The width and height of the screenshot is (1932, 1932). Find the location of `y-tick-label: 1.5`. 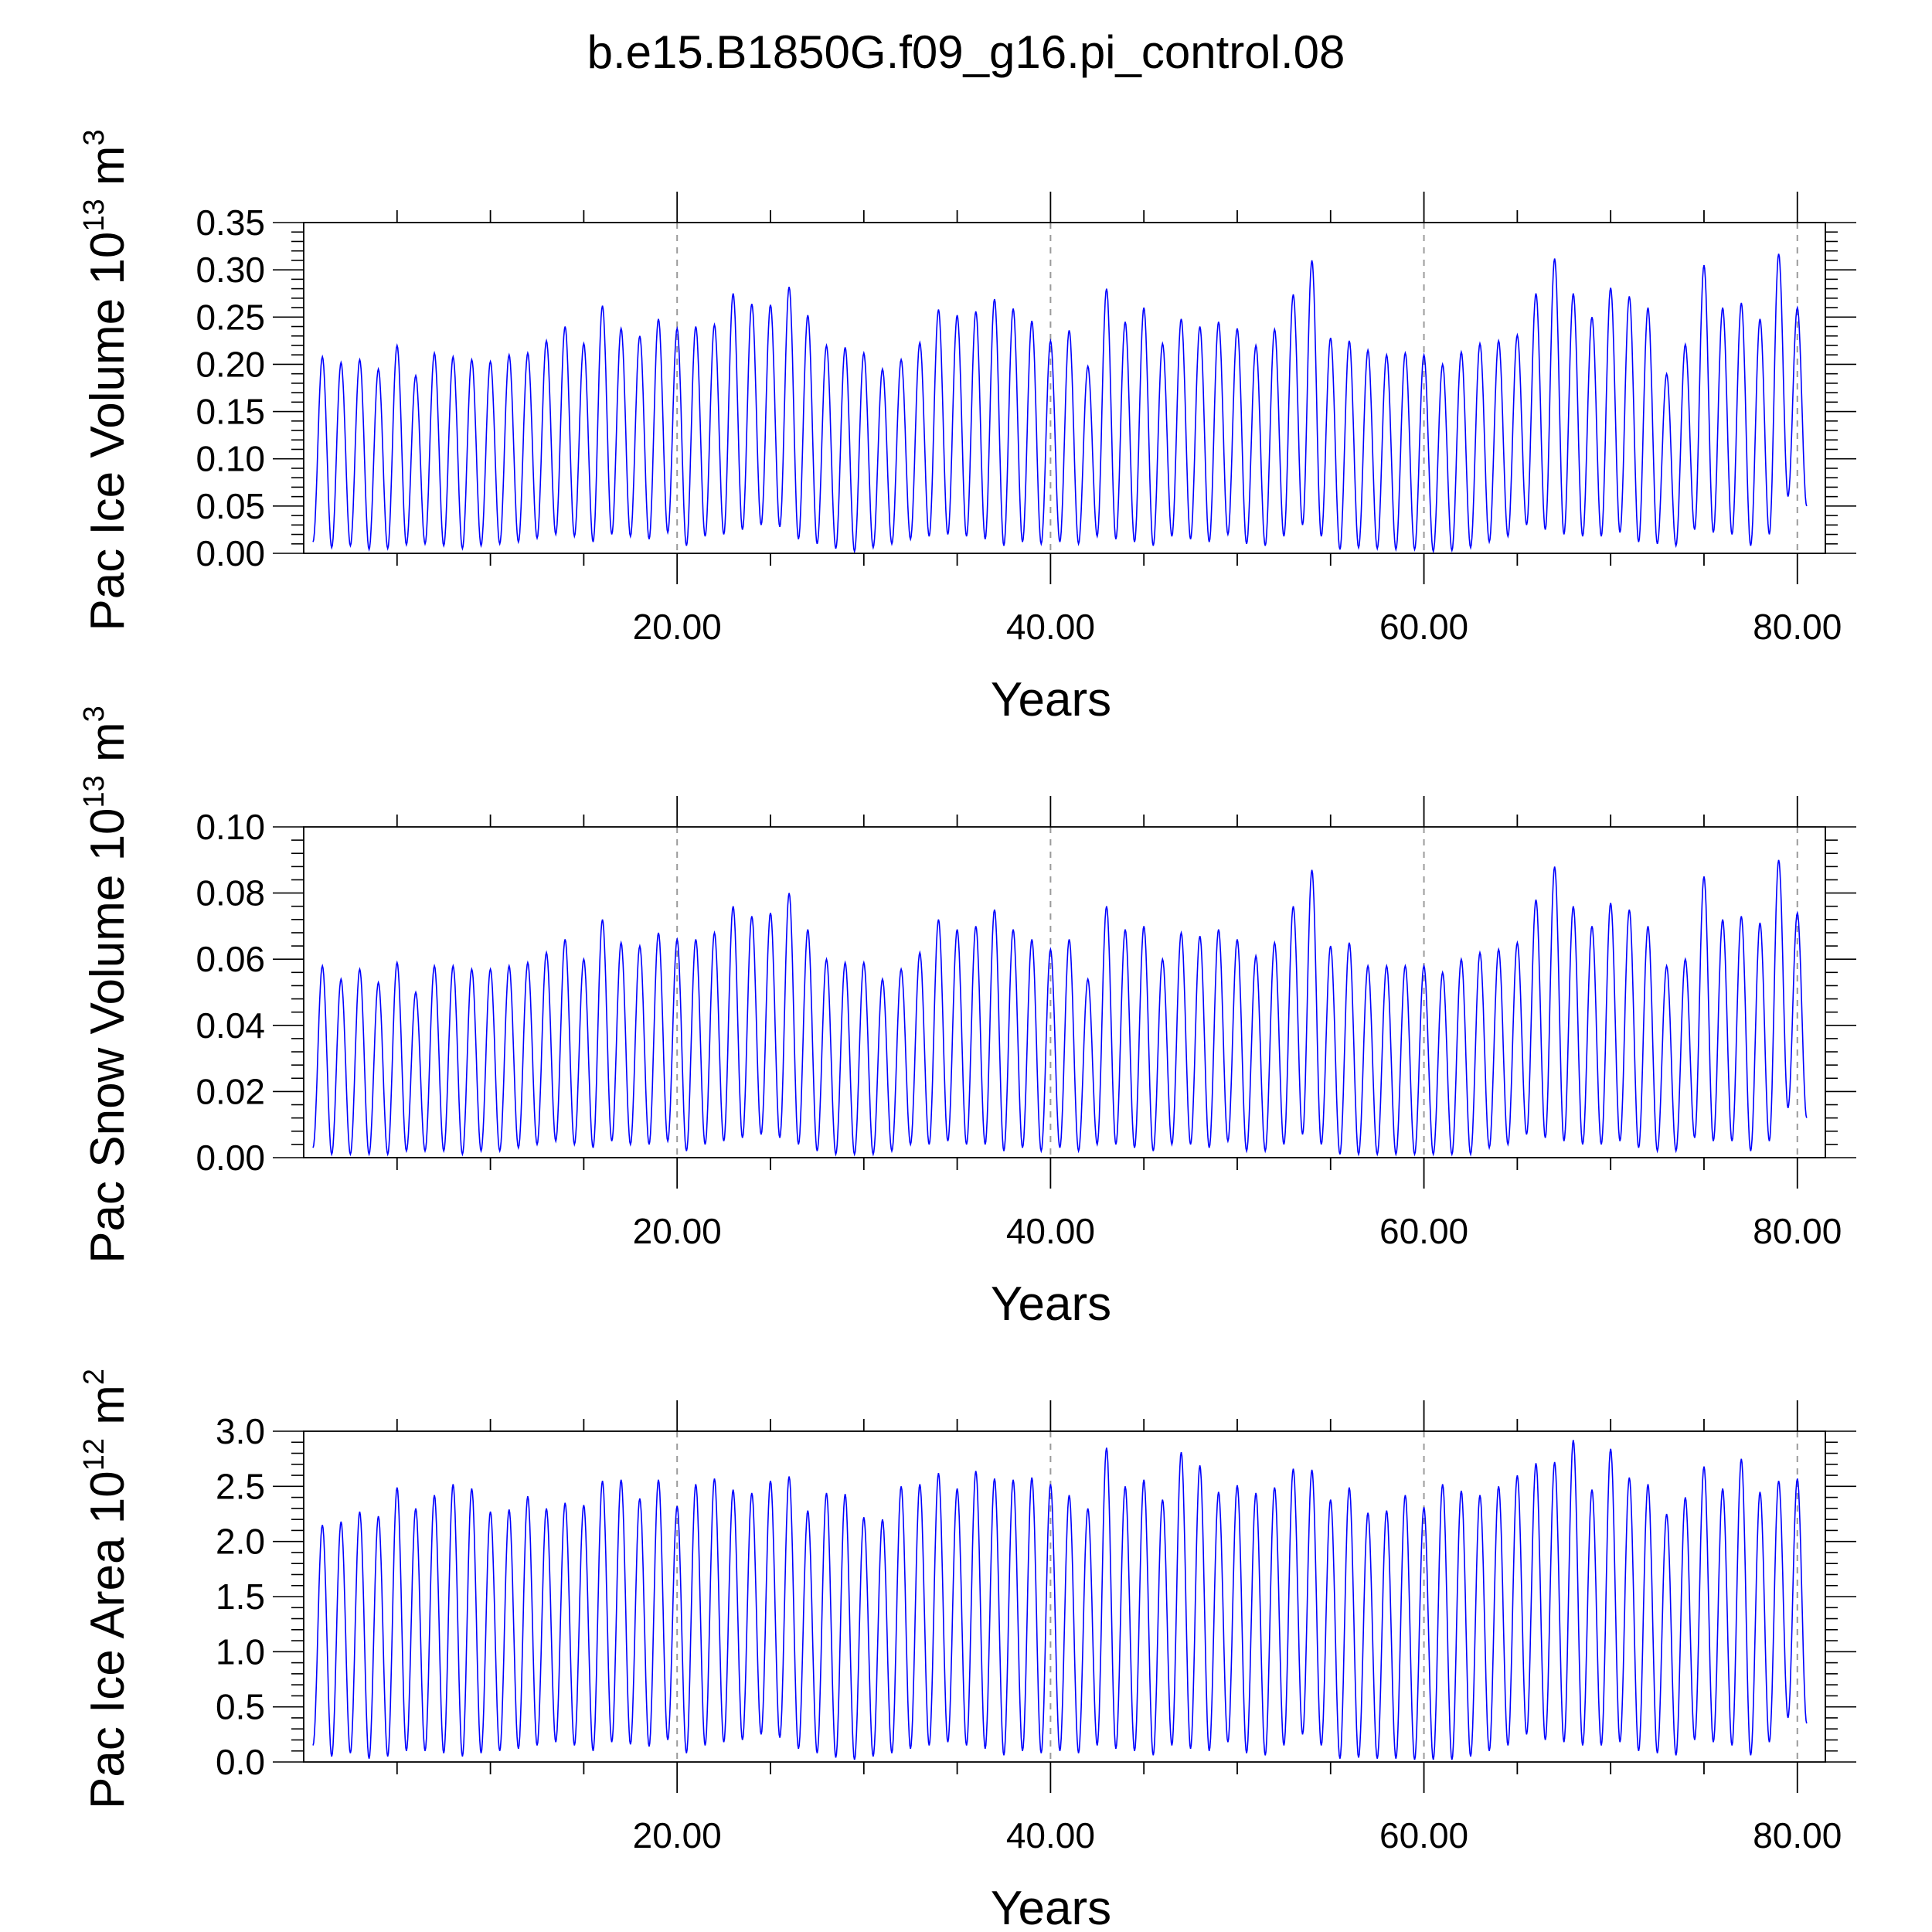

y-tick-label: 1.5 is located at coordinates (241, 1597).